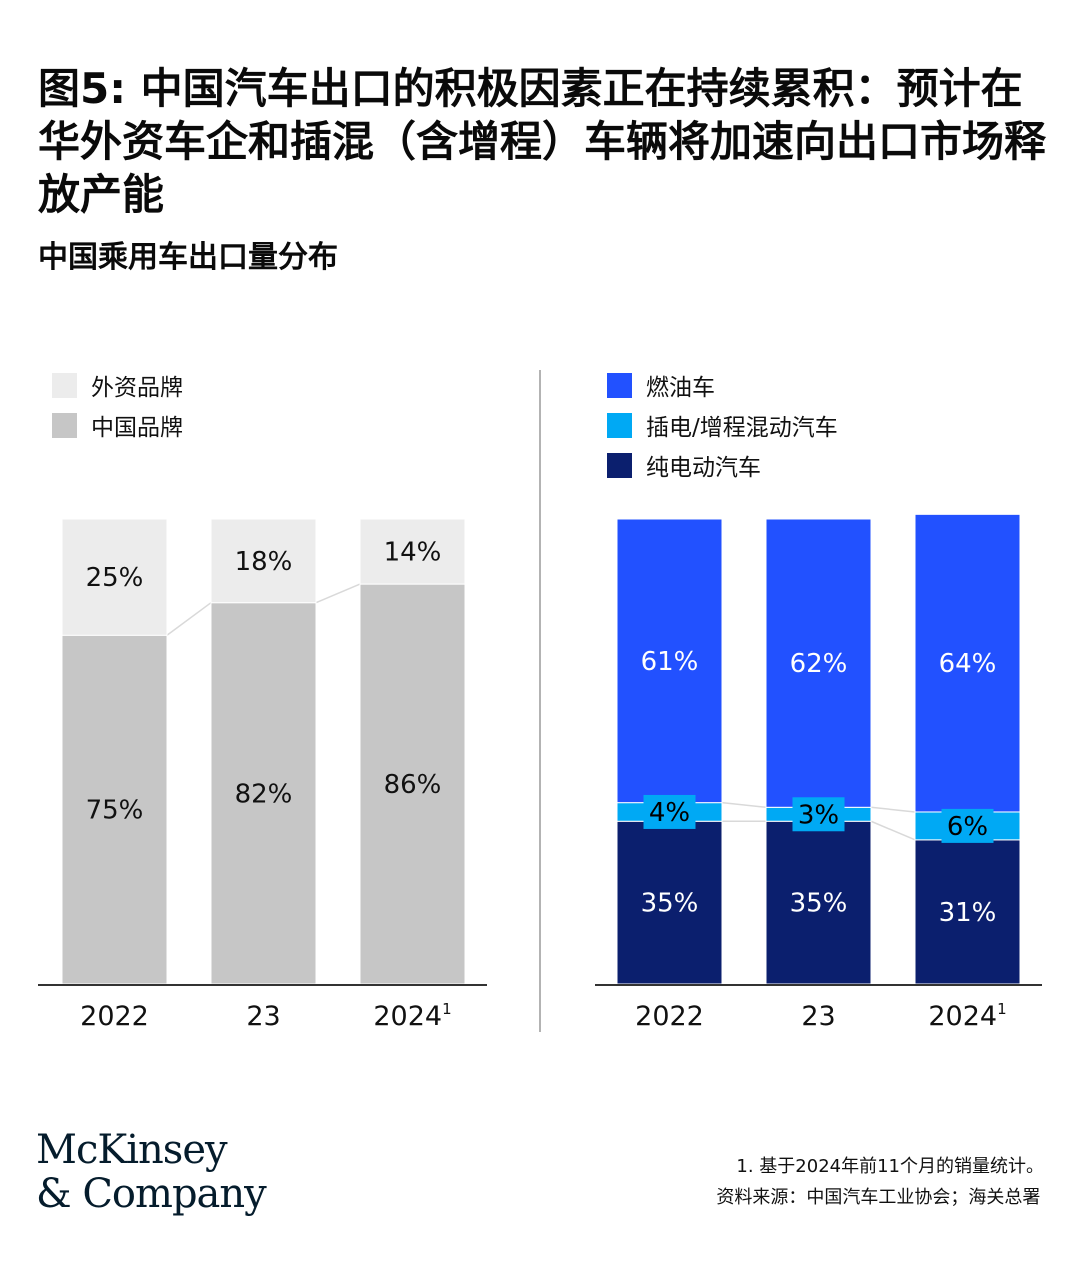 The image size is (1080, 1261). I want to click on data-label: 25%, so click(115, 578).